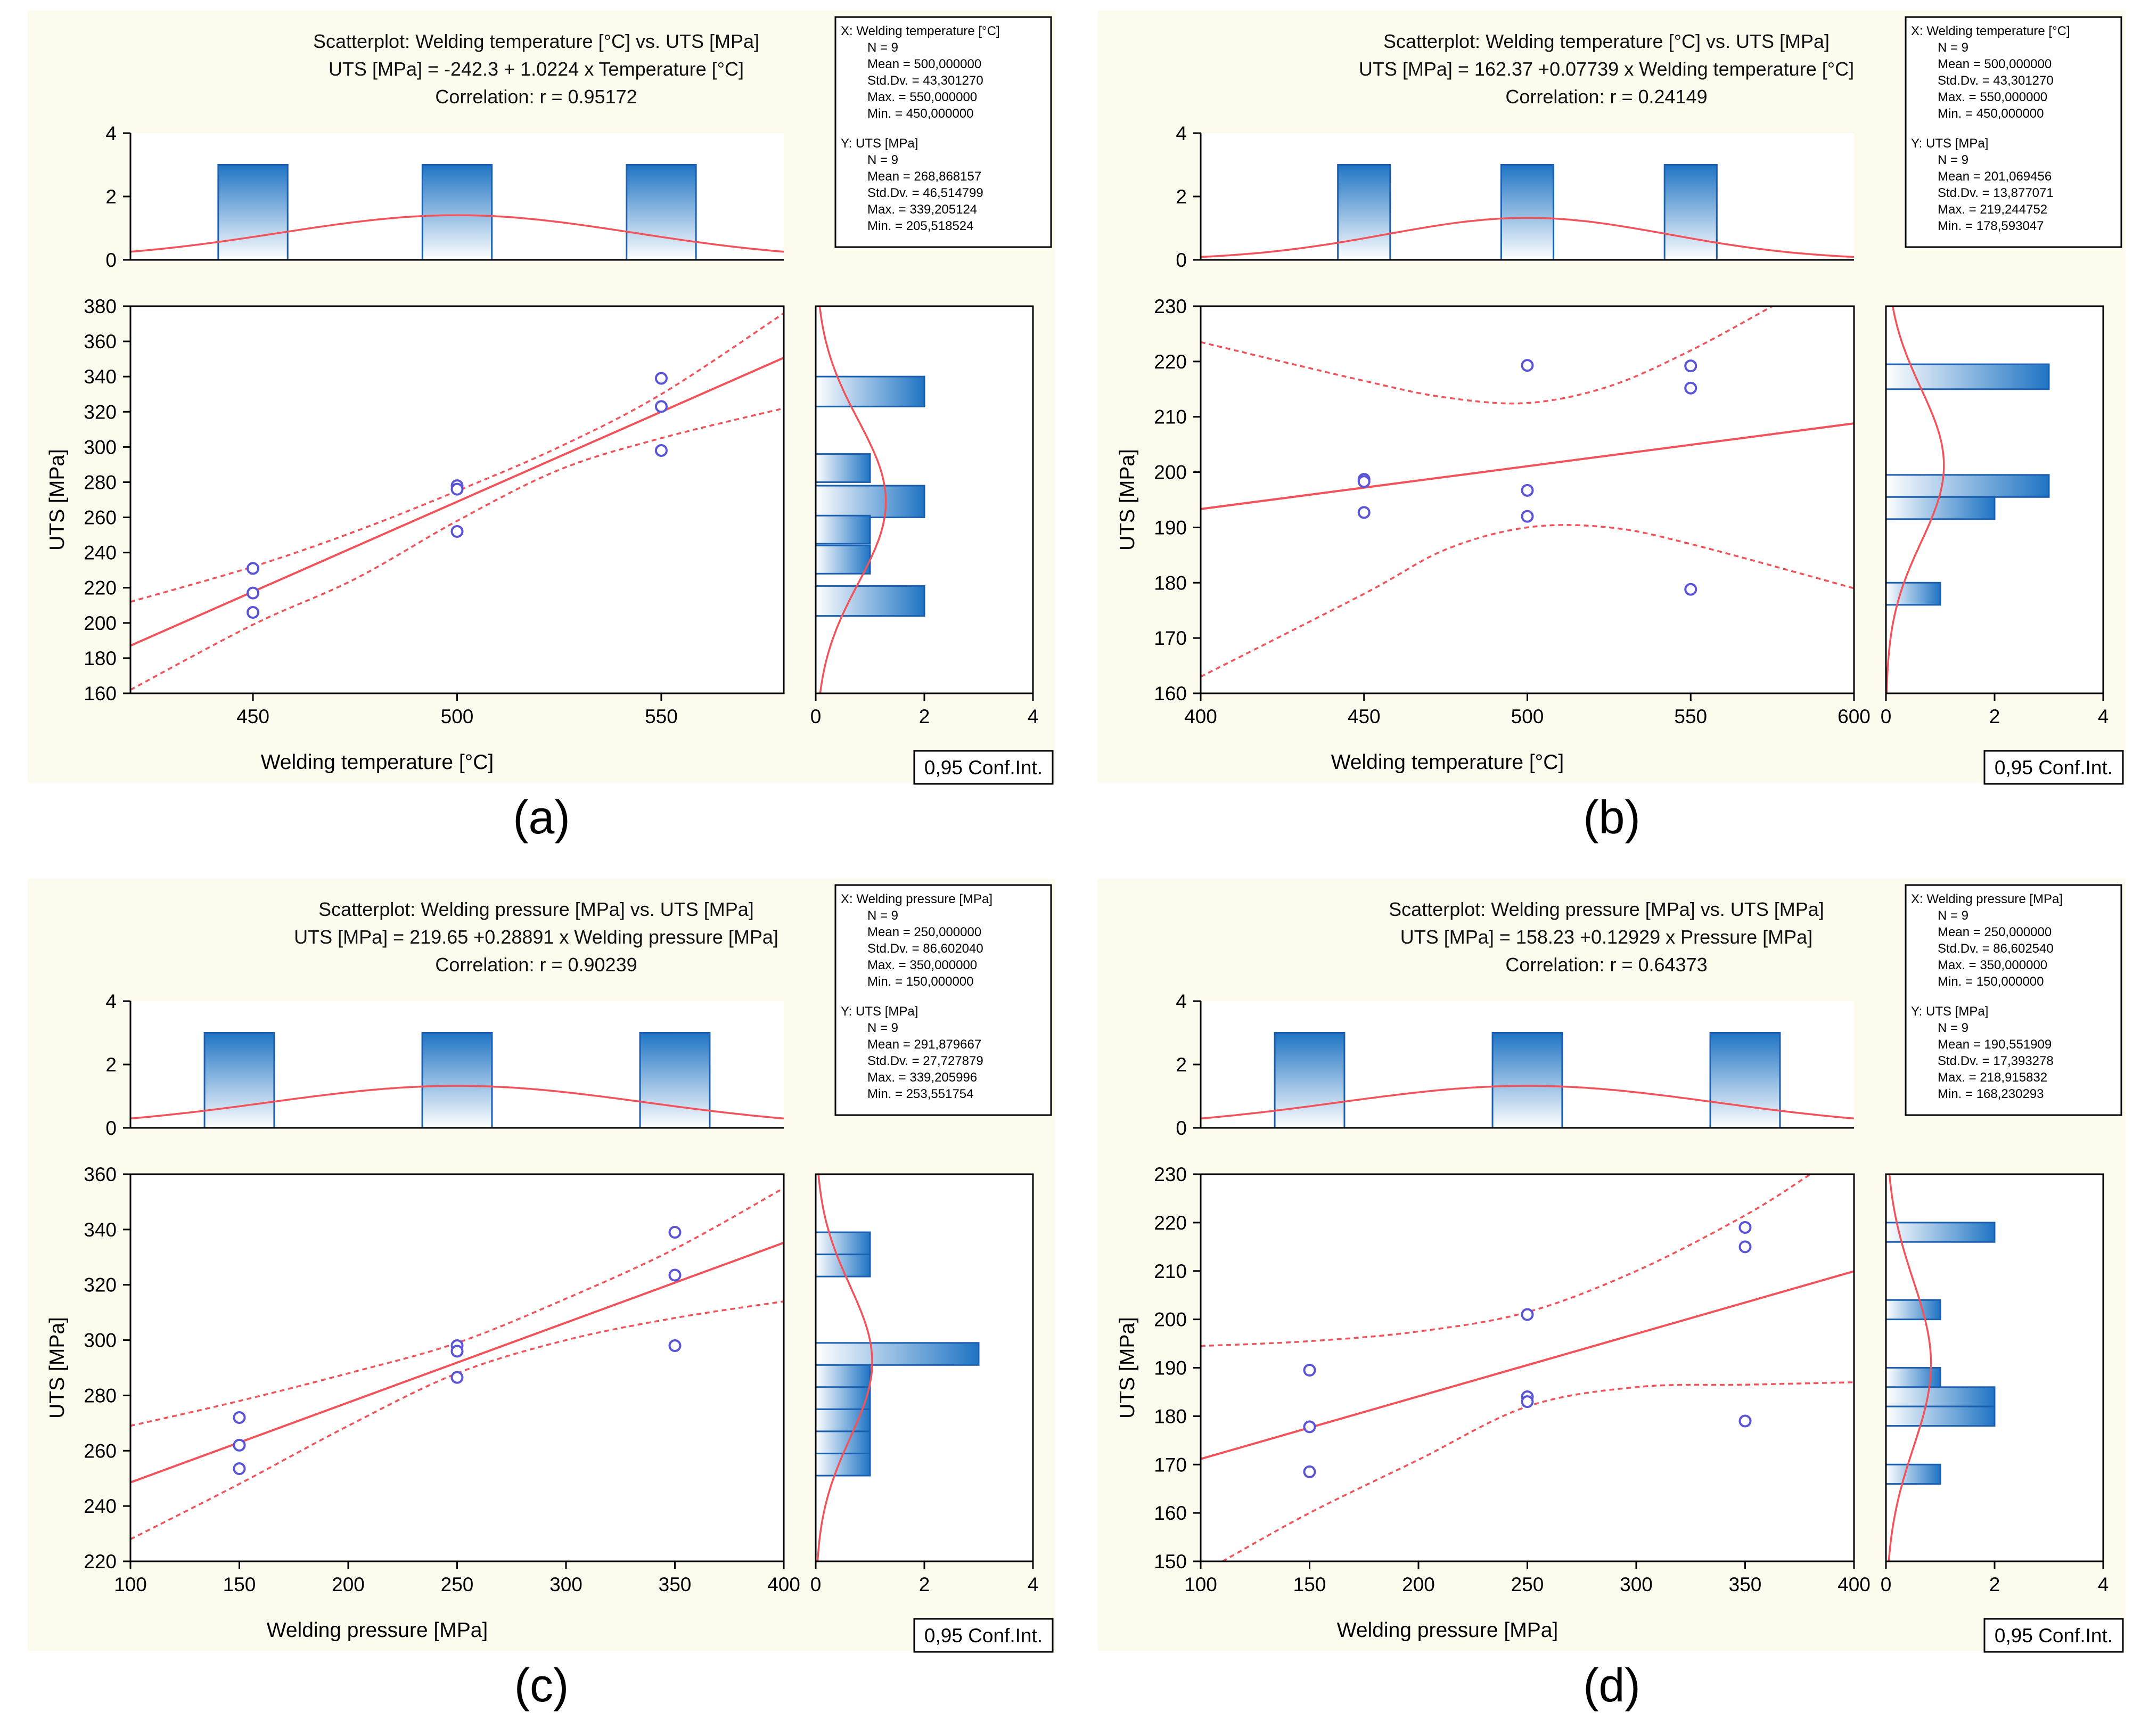  Describe the element at coordinates (1745, 1584) in the screenshot. I see `x-tick-label: 350` at that location.